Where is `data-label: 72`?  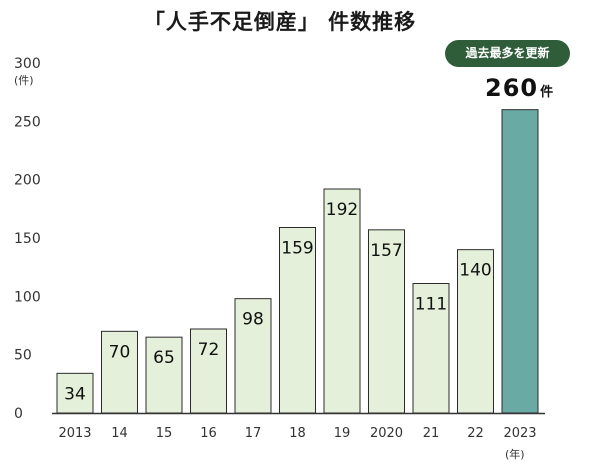
data-label: 72 is located at coordinates (209, 350).